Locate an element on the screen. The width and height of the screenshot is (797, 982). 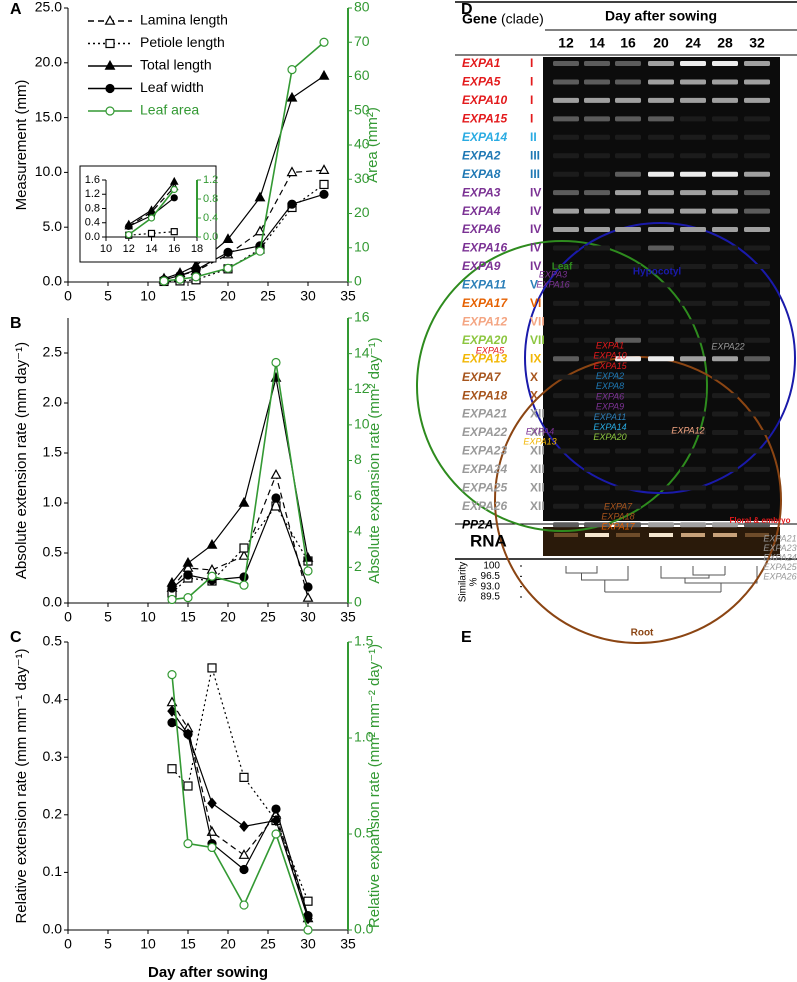
x-tick-label: 14 is located at coordinates (151, 249).